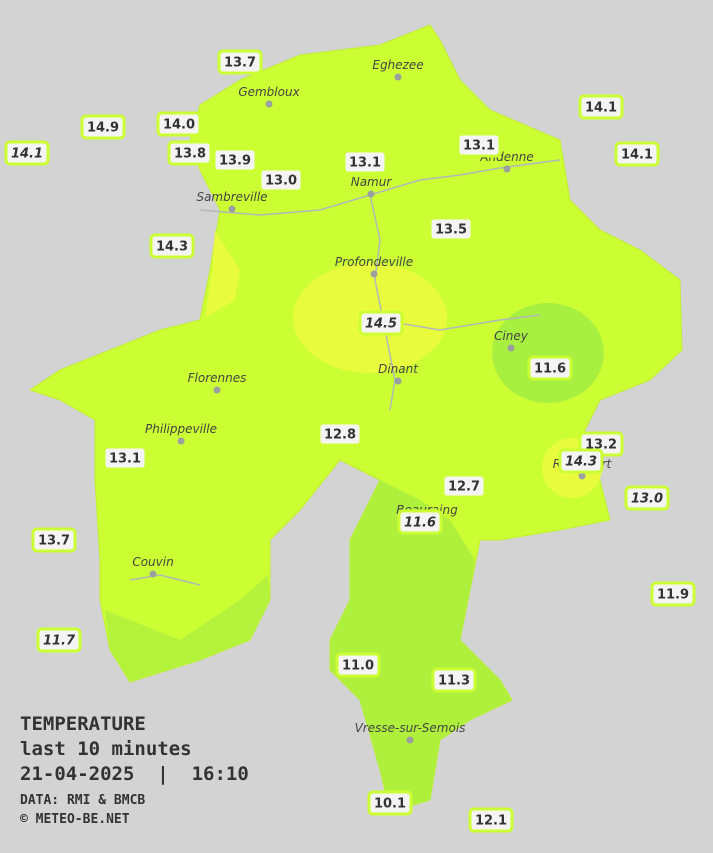 Image resolution: width=713 pixels, height=853 pixels. Describe the element at coordinates (231, 197) in the screenshot. I see `place-name: Sambreville` at that location.